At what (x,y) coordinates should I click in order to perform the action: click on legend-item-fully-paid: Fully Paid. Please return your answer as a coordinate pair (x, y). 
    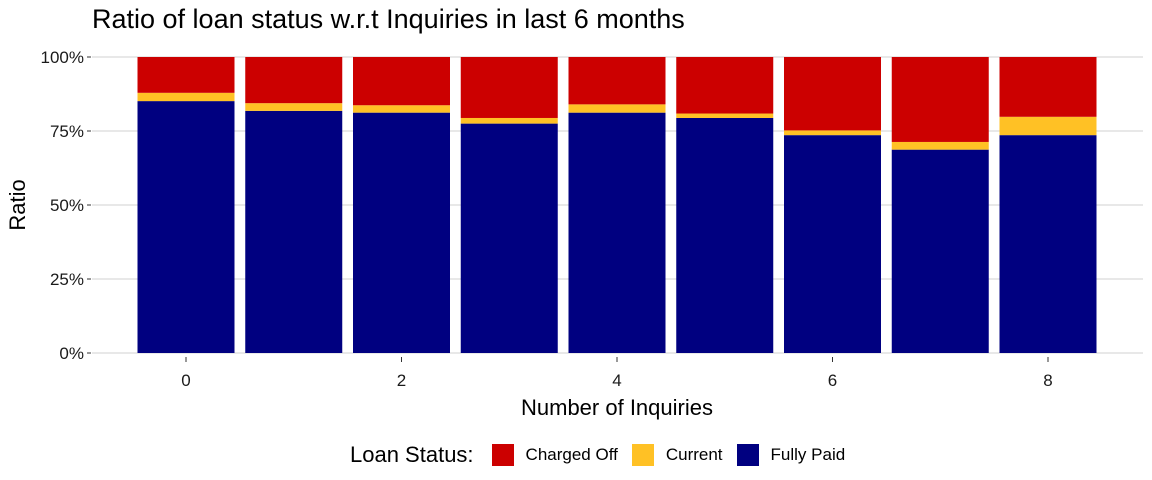
    Looking at the image, I should click on (791, 455).